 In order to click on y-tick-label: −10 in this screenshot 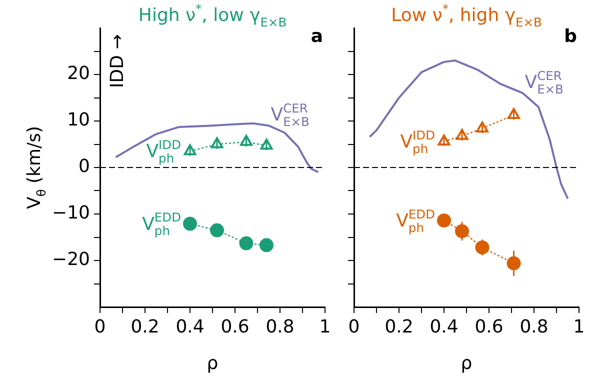, I will do `click(71, 213)`.